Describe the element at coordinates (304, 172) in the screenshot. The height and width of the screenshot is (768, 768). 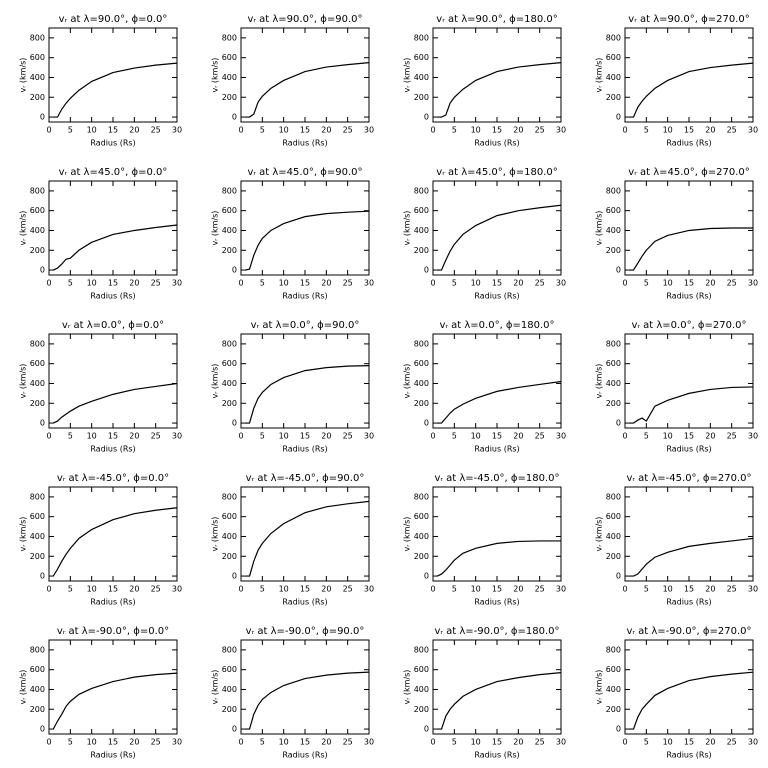
I see `chart-title: vᵣ at λ=45.0°, ϕ=90.0°` at that location.